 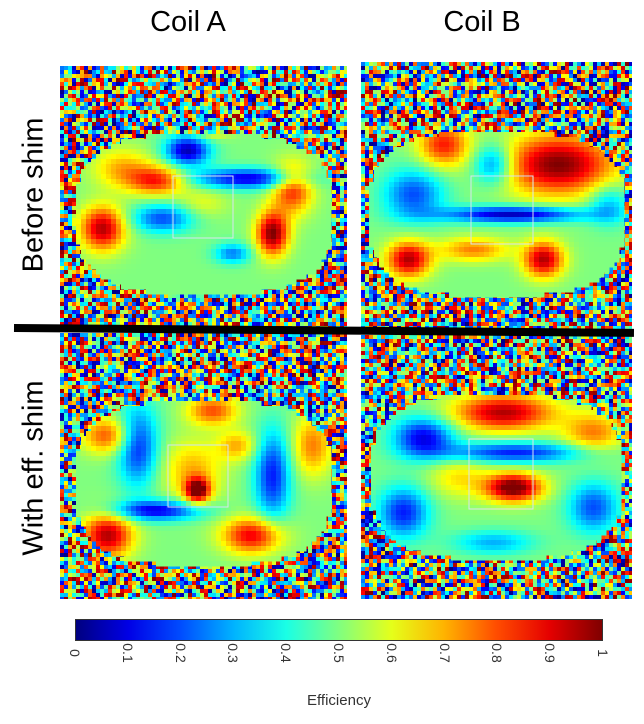 What do you see at coordinates (75, 653) in the screenshot?
I see `colorbar-tick: 0` at bounding box center [75, 653].